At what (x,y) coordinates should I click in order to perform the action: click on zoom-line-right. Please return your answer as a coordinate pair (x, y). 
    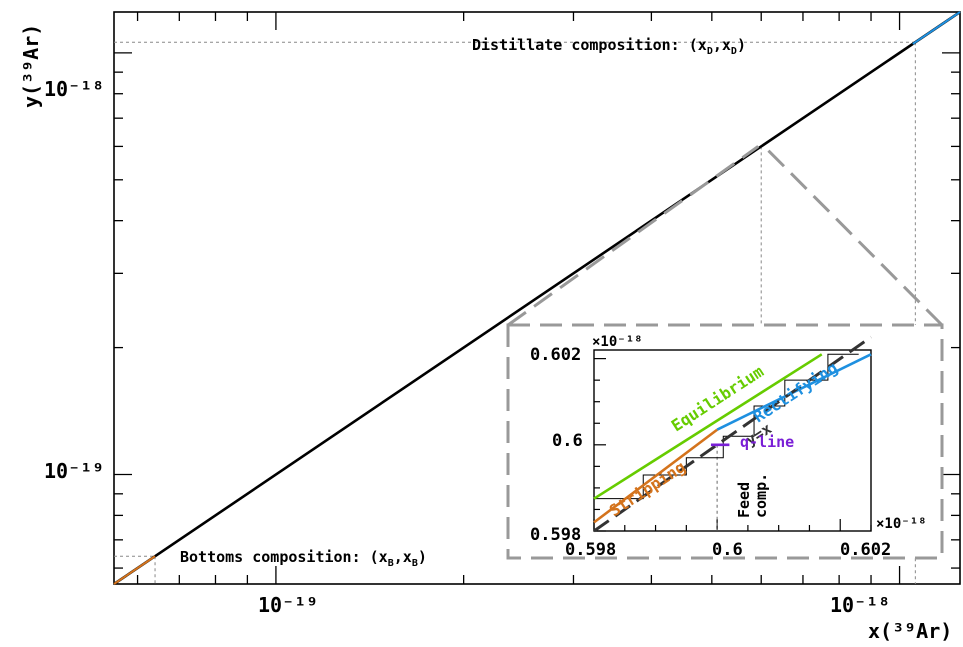
    Looking at the image, I should click on (853, 236).